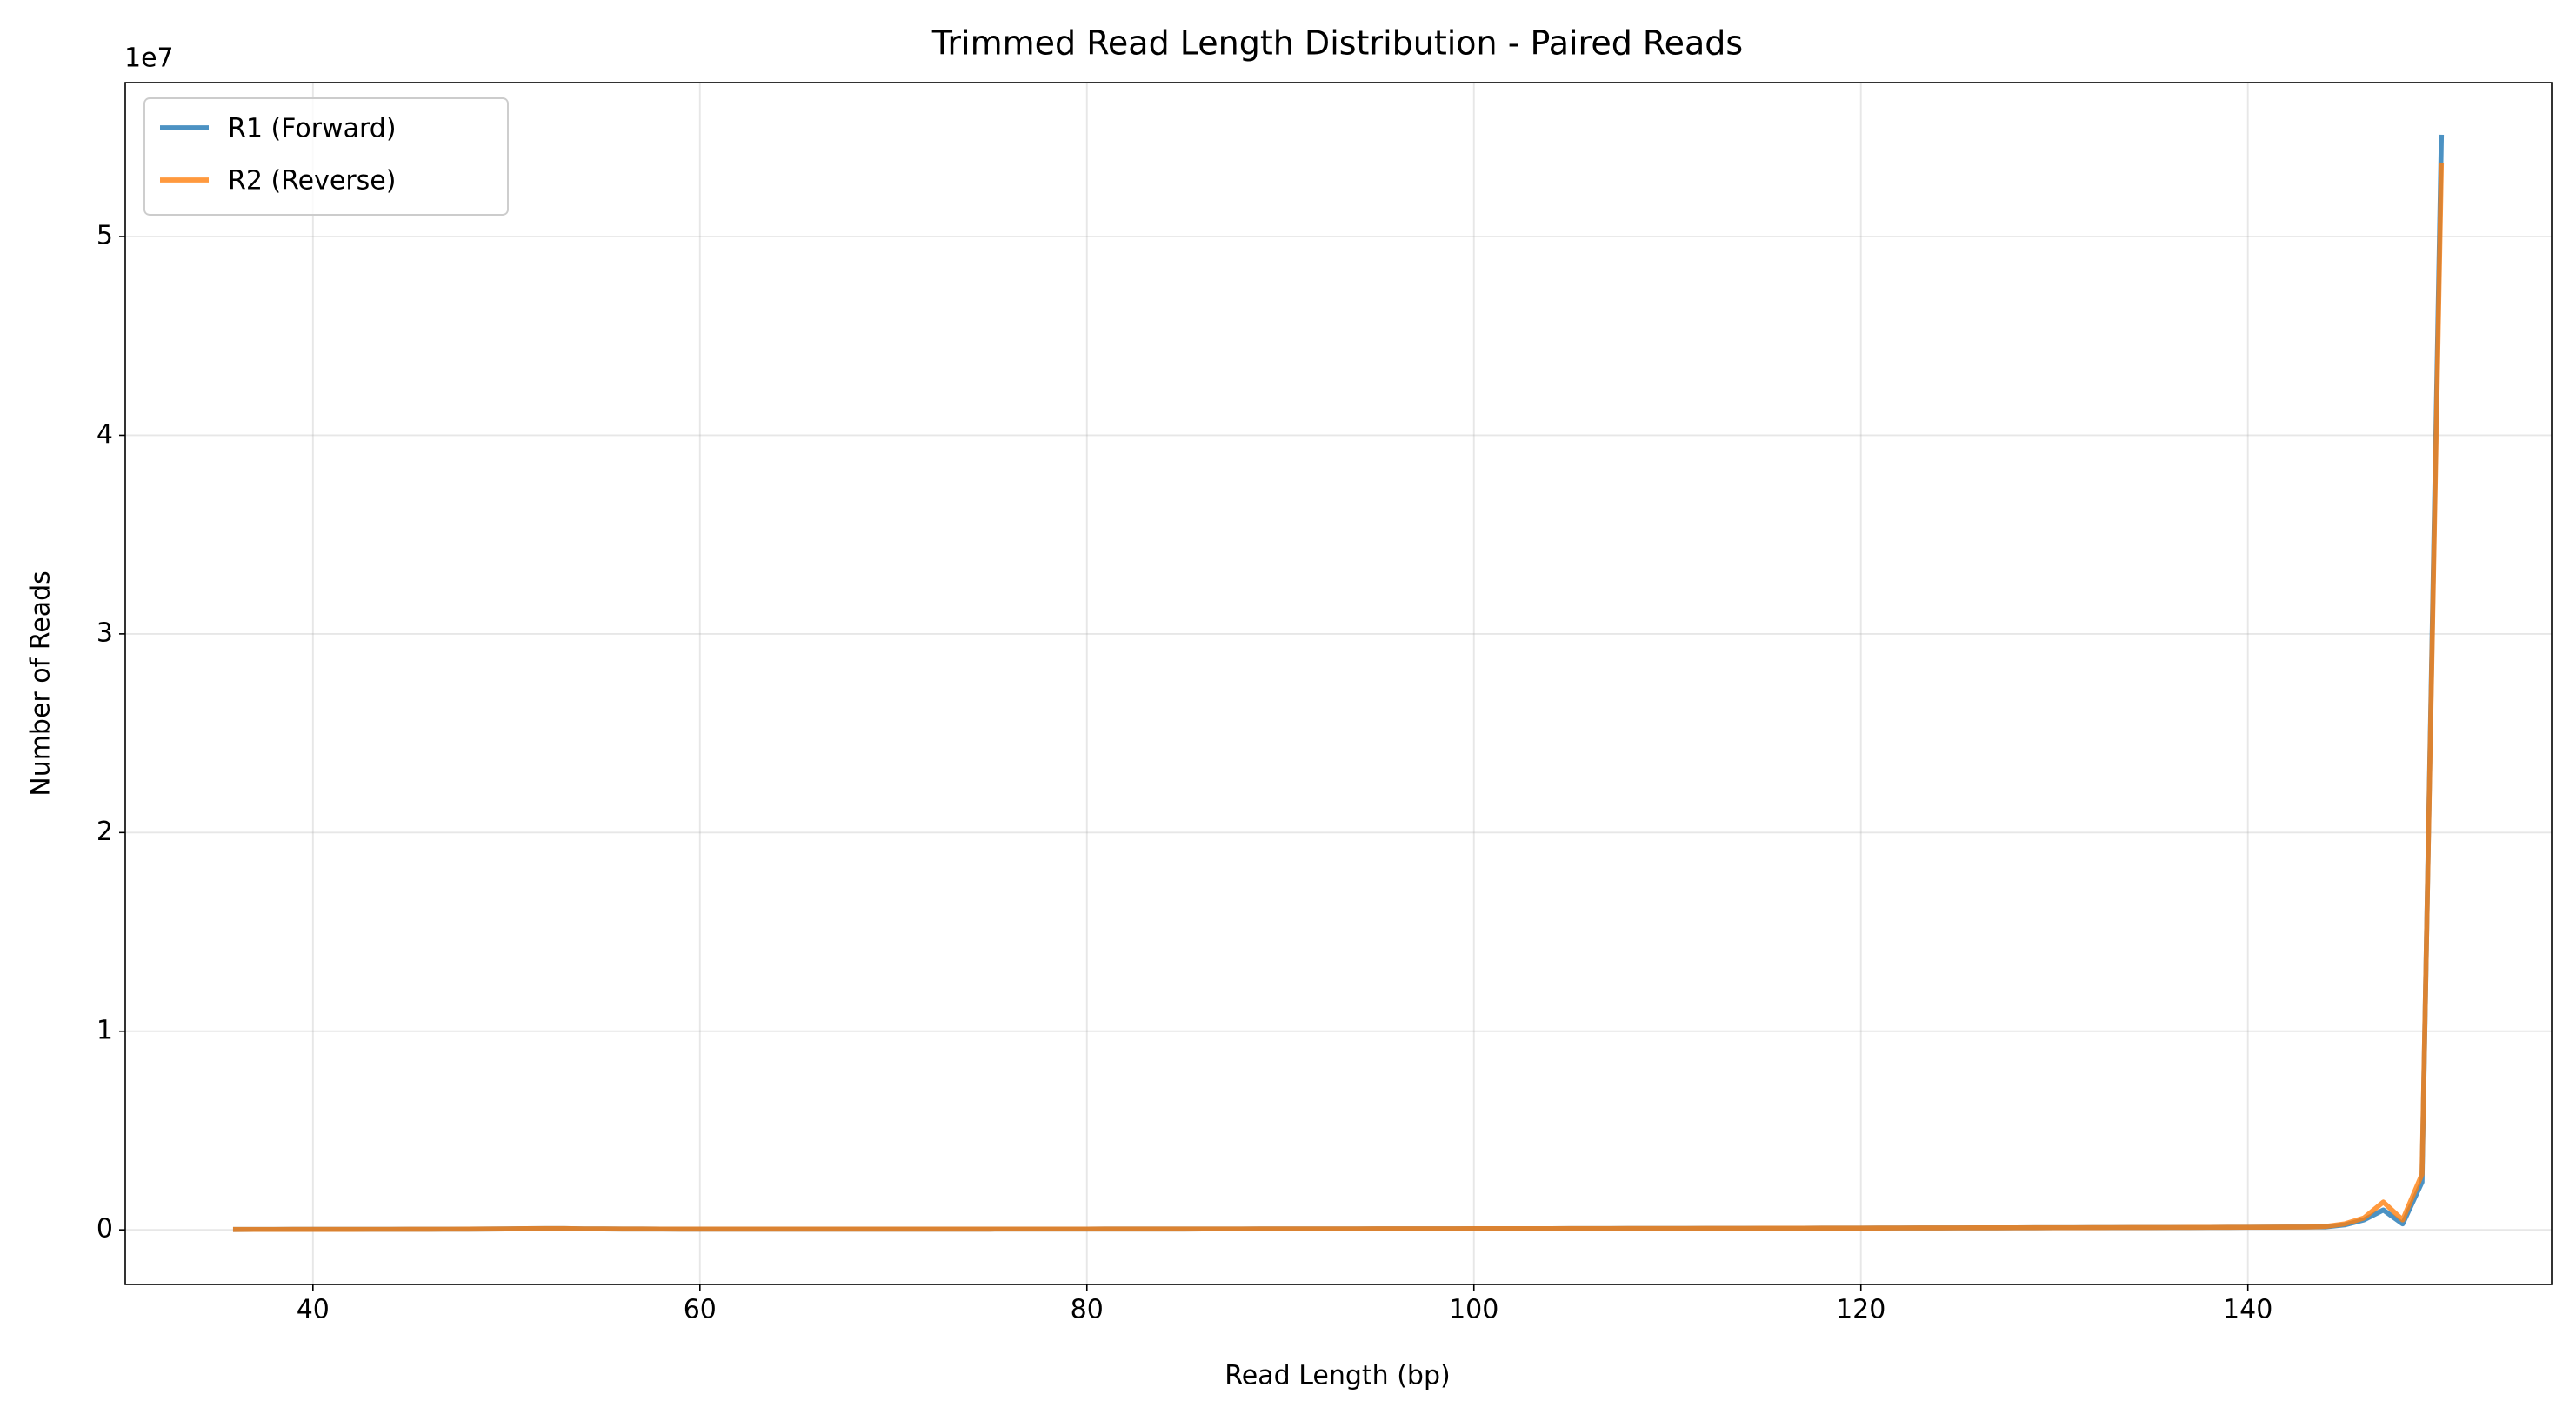  Describe the element at coordinates (105, 832) in the screenshot. I see `y-tick-label: 2` at that location.